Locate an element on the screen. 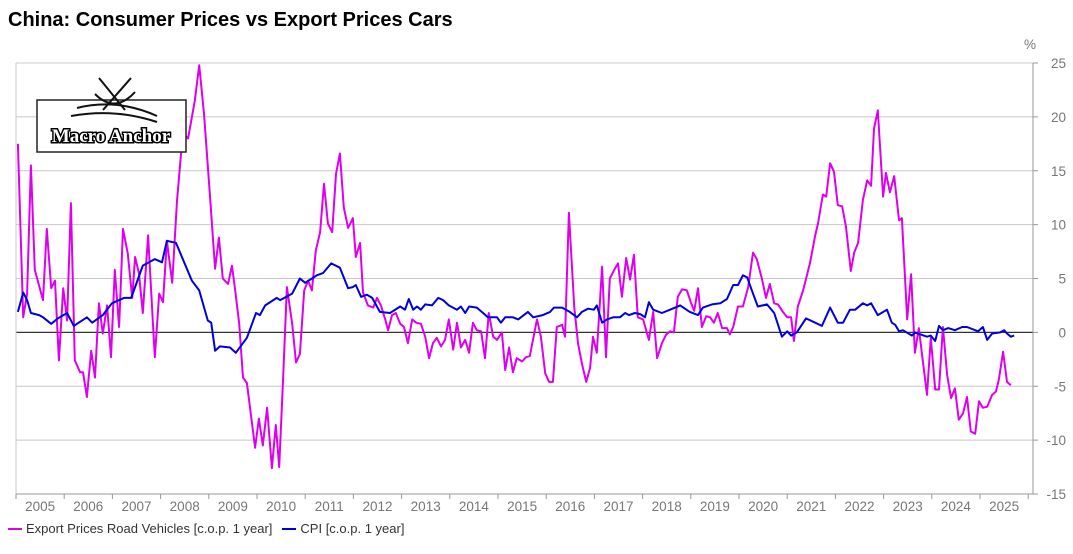 This screenshot has height=554, width=1073. macro-anchor-logo: Macro Anchor is located at coordinates (111, 115).